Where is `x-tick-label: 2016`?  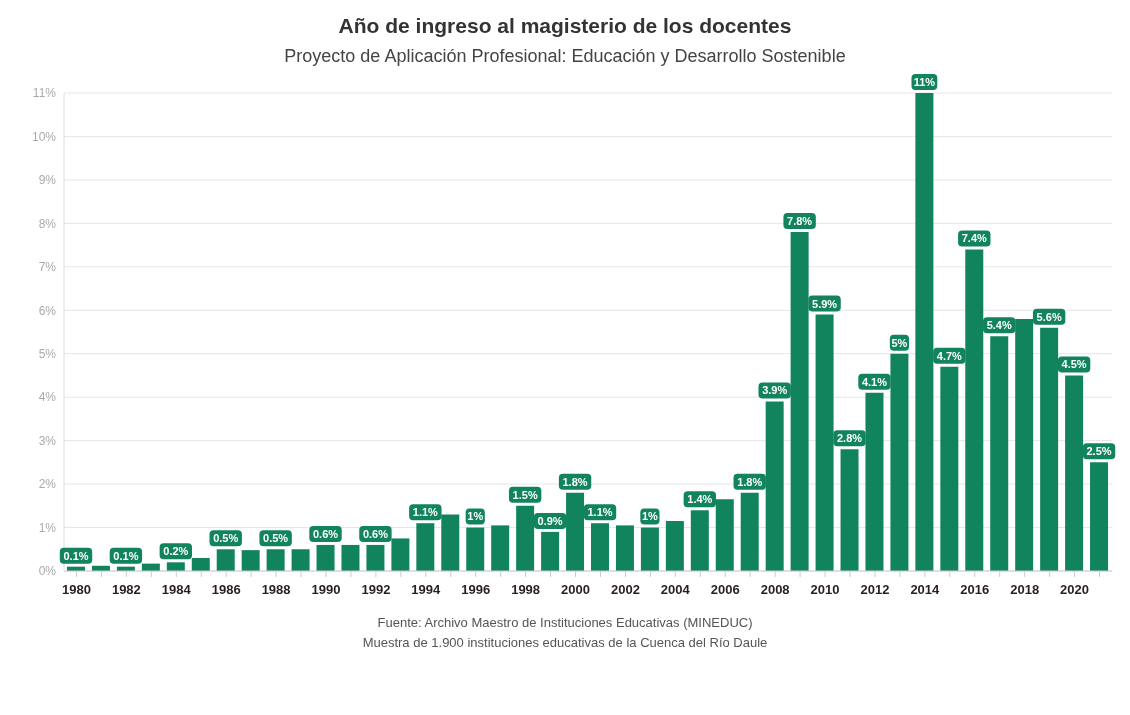
x-tick-label: 2016 is located at coordinates (975, 590).